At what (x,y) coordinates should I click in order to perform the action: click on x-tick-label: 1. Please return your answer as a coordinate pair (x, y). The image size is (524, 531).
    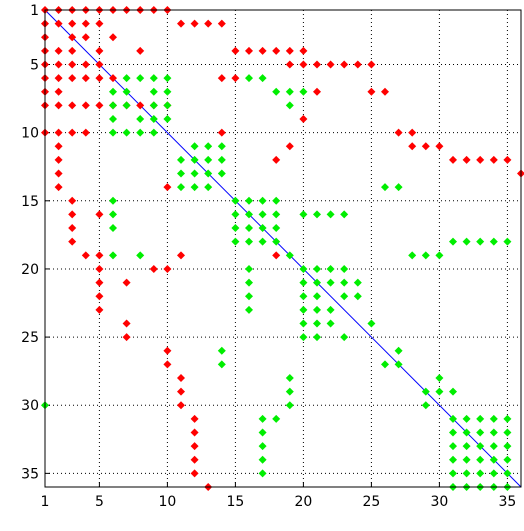
    Looking at the image, I should click on (45, 502).